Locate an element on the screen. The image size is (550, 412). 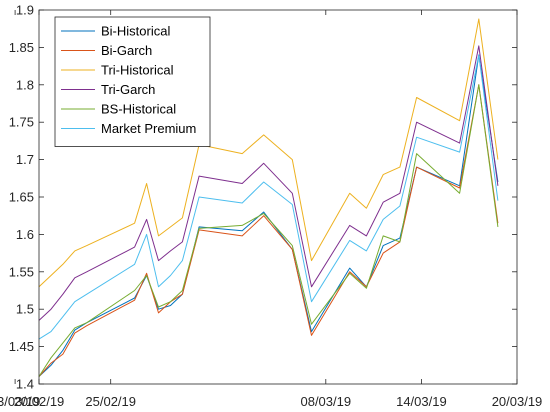
legend-entry-label: Bi-Garch is located at coordinates (126, 50).